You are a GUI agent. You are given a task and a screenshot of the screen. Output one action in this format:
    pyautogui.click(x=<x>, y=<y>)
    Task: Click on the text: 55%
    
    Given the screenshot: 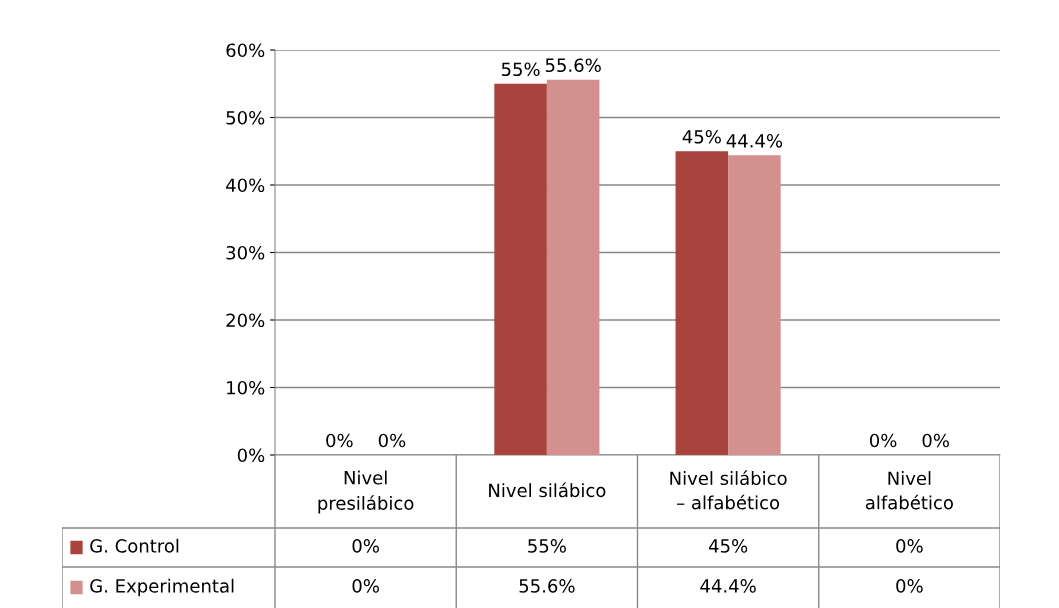 What is the action you would take?
    pyautogui.click(x=520, y=69)
    